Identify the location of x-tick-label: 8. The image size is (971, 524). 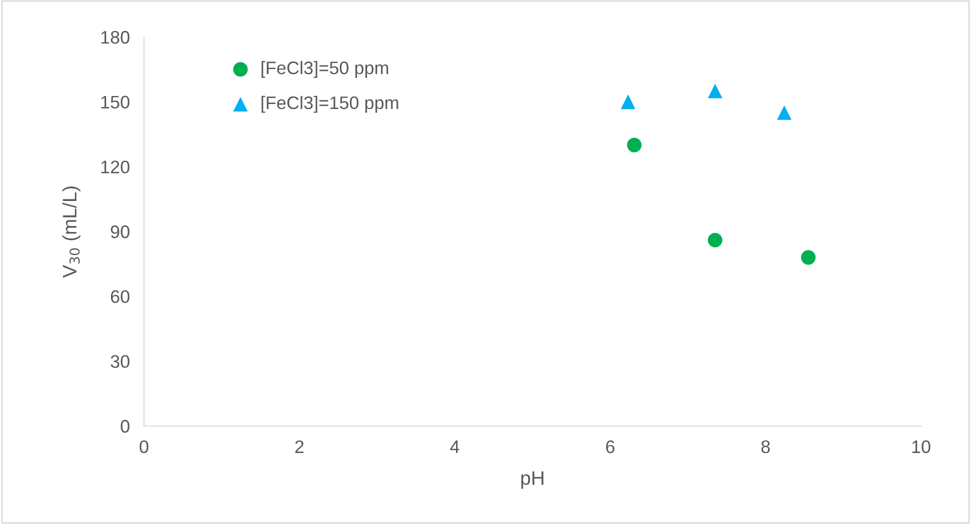
(765, 447).